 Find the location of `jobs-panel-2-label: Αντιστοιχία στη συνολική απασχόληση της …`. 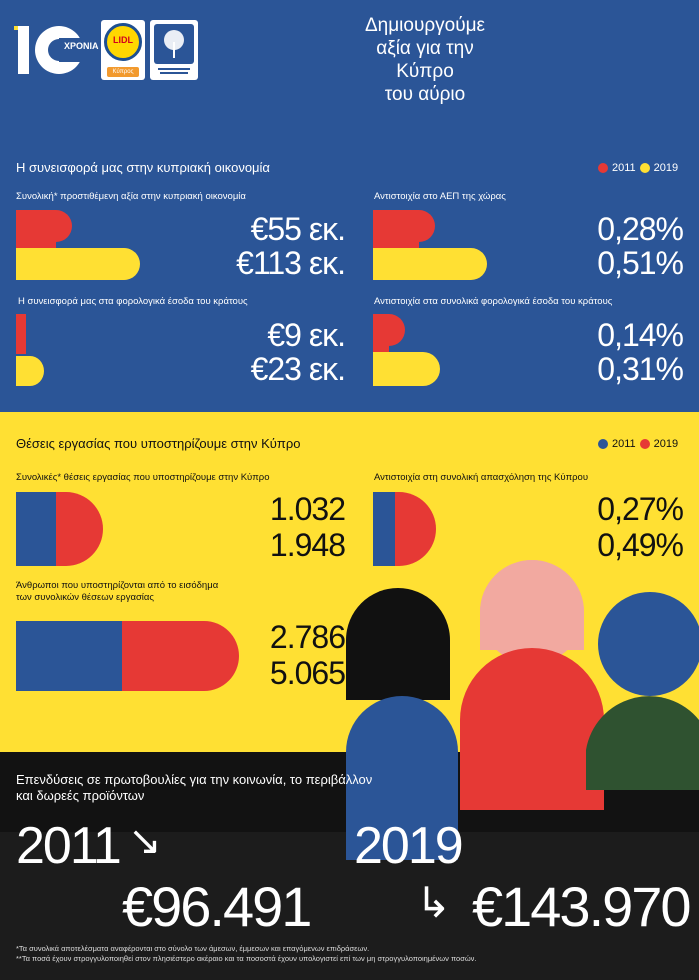

jobs-panel-2-label: Αντιστοιχία στη συνολική απασχόληση της … is located at coordinates (481, 477).